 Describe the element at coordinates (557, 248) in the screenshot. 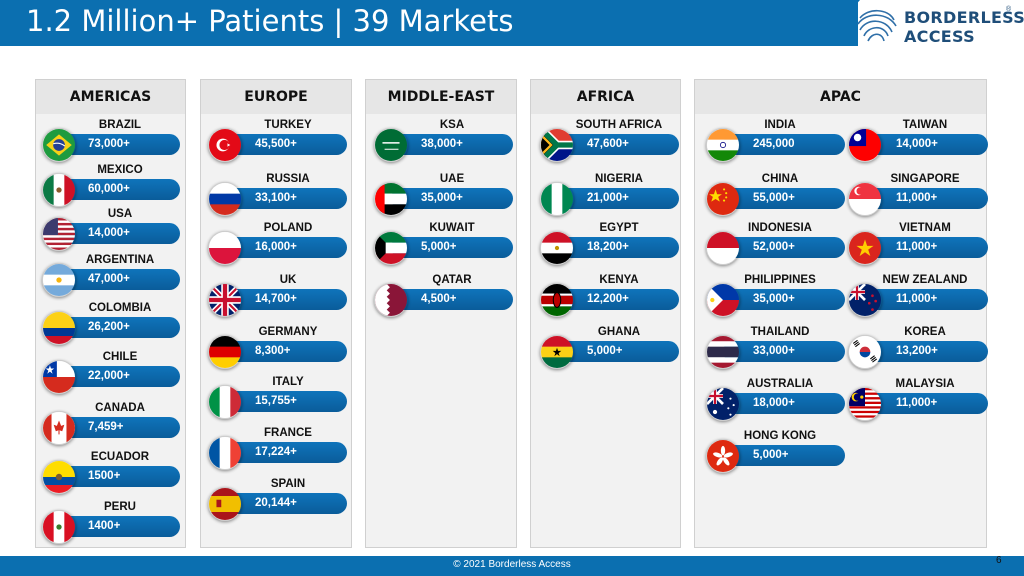

I see `flag-egypt-icon` at that location.